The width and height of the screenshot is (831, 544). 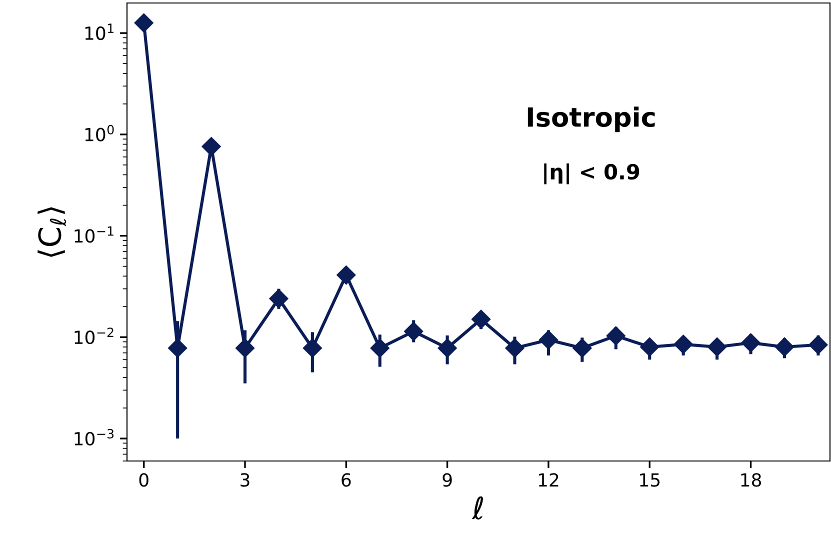 What do you see at coordinates (447, 480) in the screenshot?
I see `x-tick-label: 9` at bounding box center [447, 480].